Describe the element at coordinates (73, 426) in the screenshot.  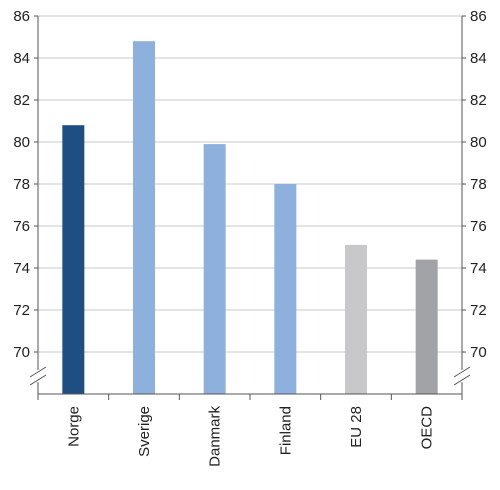
I see `x-tick-label: Norge` at that location.